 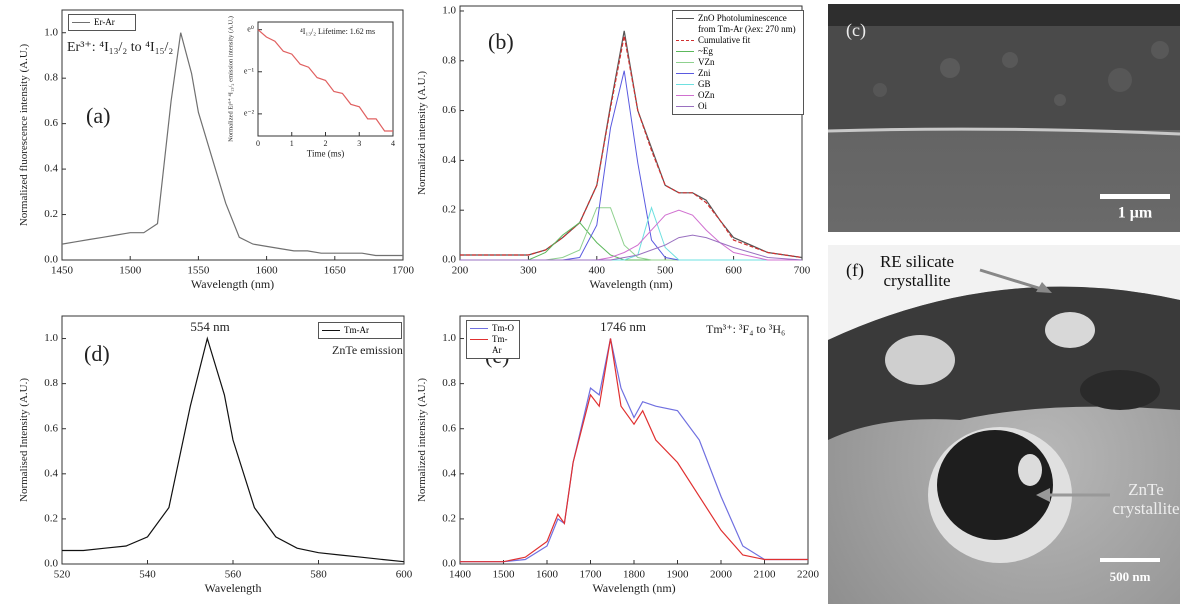 I want to click on y-axis-label: Normalised Intensity (A.U.), so click(x=24, y=440).